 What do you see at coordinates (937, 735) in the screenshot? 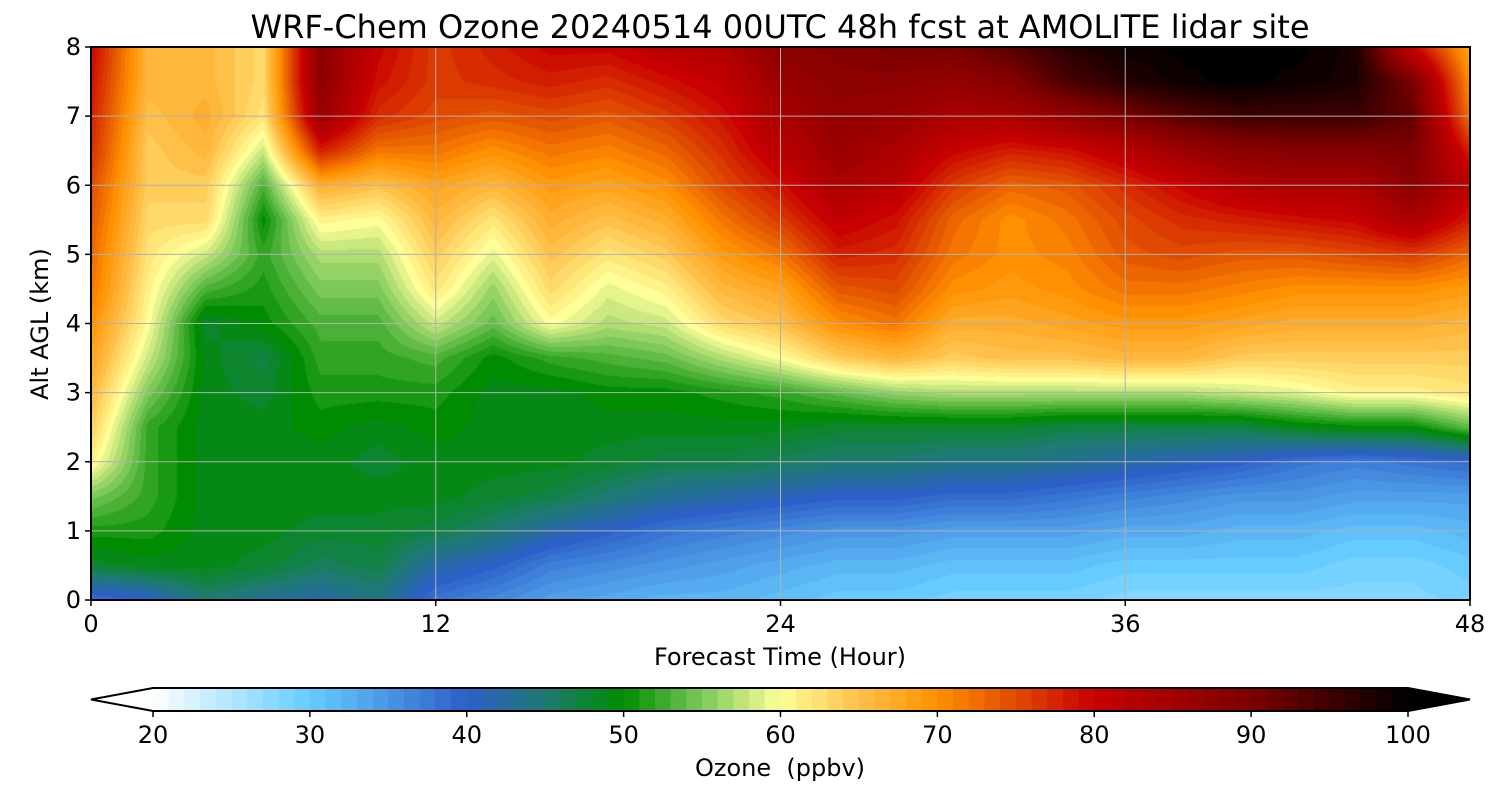
I see `colorbar-tick-label: 70` at bounding box center [937, 735].